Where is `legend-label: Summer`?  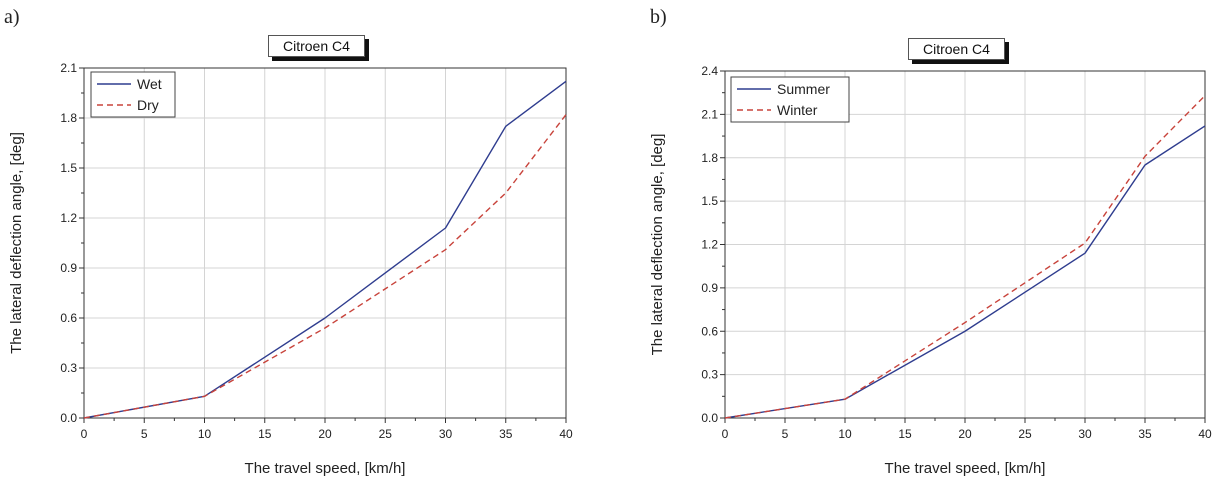 legend-label: Summer is located at coordinates (803, 89).